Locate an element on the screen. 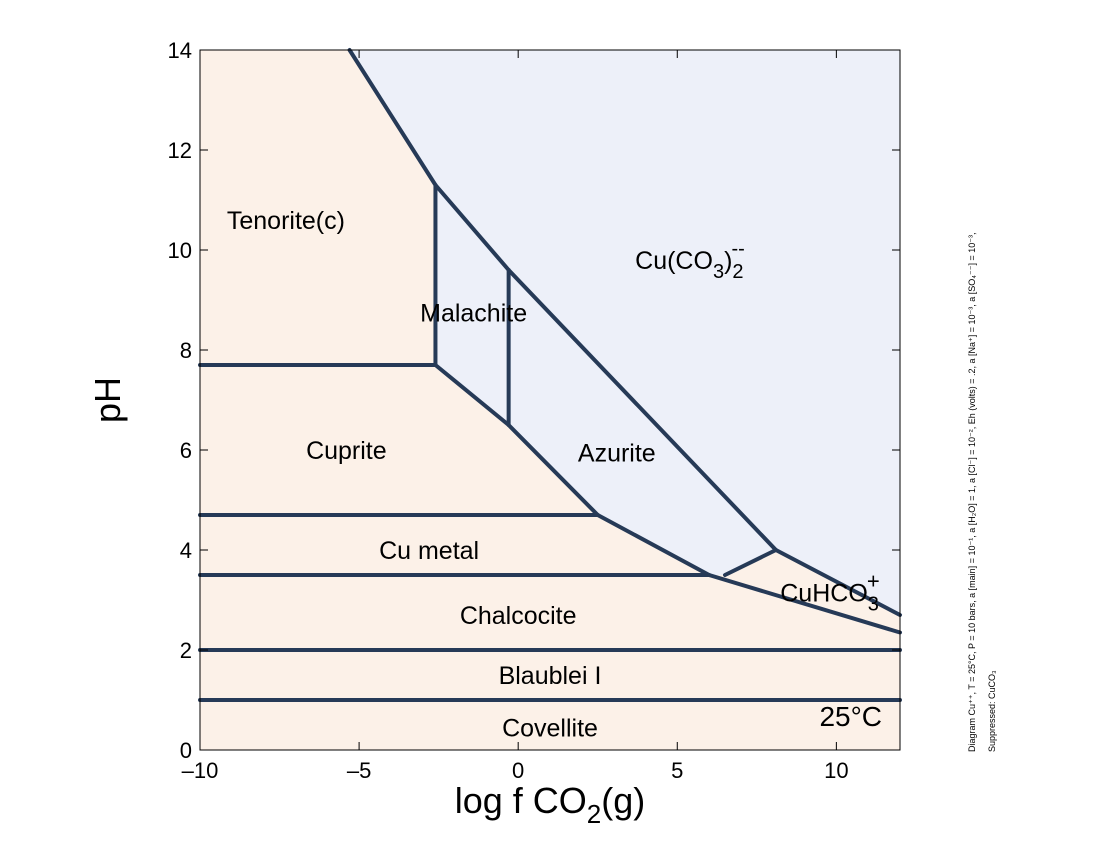 The height and width of the screenshot is (850, 1100). x-tick-label: 0 is located at coordinates (518, 770).